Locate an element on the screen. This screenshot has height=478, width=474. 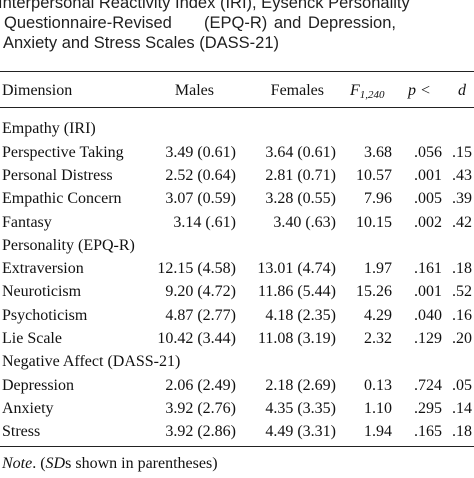
cell-f: 1.10 is located at coordinates (378, 408).